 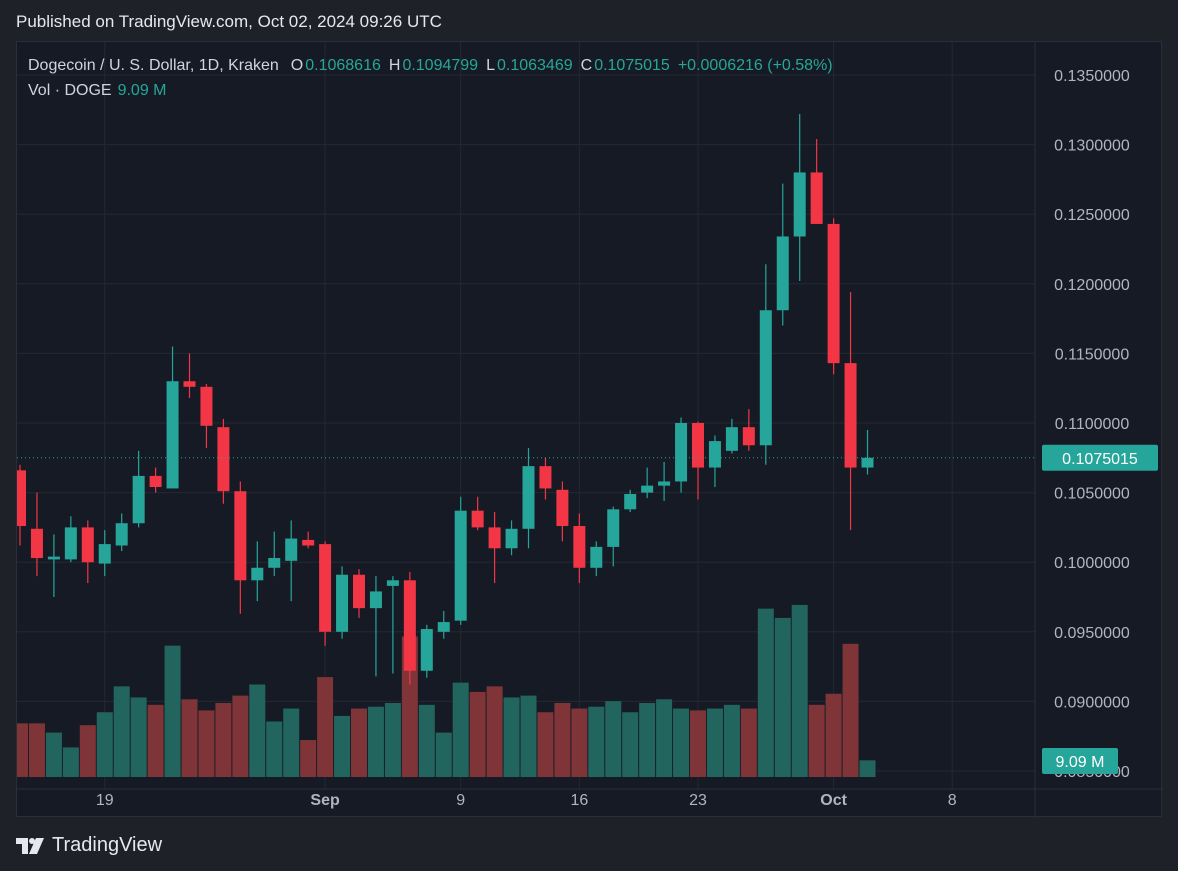 What do you see at coordinates (579, 800) in the screenshot?
I see `time-tick-label: 16` at bounding box center [579, 800].